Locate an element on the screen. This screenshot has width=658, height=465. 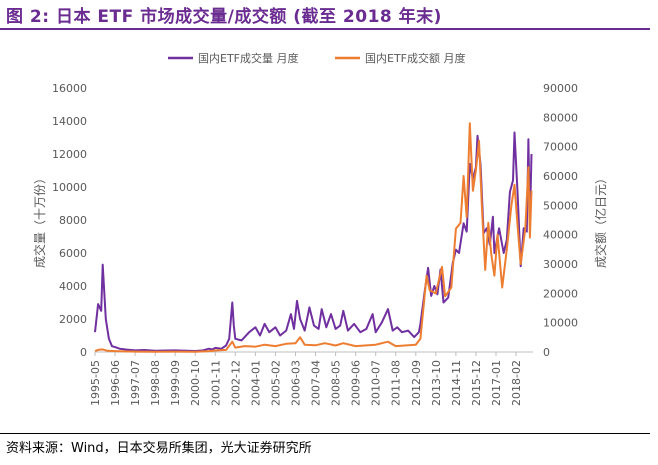
y-right-tick-label: 70000 is located at coordinates (560, 147).